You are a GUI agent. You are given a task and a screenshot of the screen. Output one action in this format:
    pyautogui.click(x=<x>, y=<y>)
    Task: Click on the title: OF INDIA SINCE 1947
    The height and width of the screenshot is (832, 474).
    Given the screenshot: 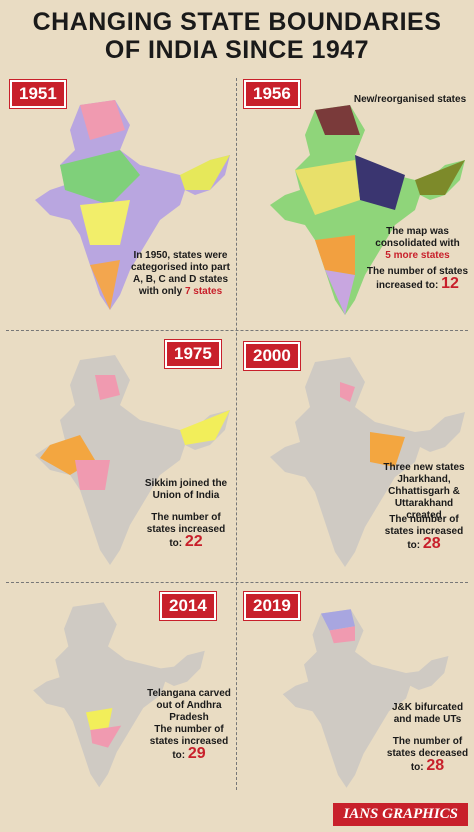 What is the action you would take?
    pyautogui.click(x=237, y=50)
    